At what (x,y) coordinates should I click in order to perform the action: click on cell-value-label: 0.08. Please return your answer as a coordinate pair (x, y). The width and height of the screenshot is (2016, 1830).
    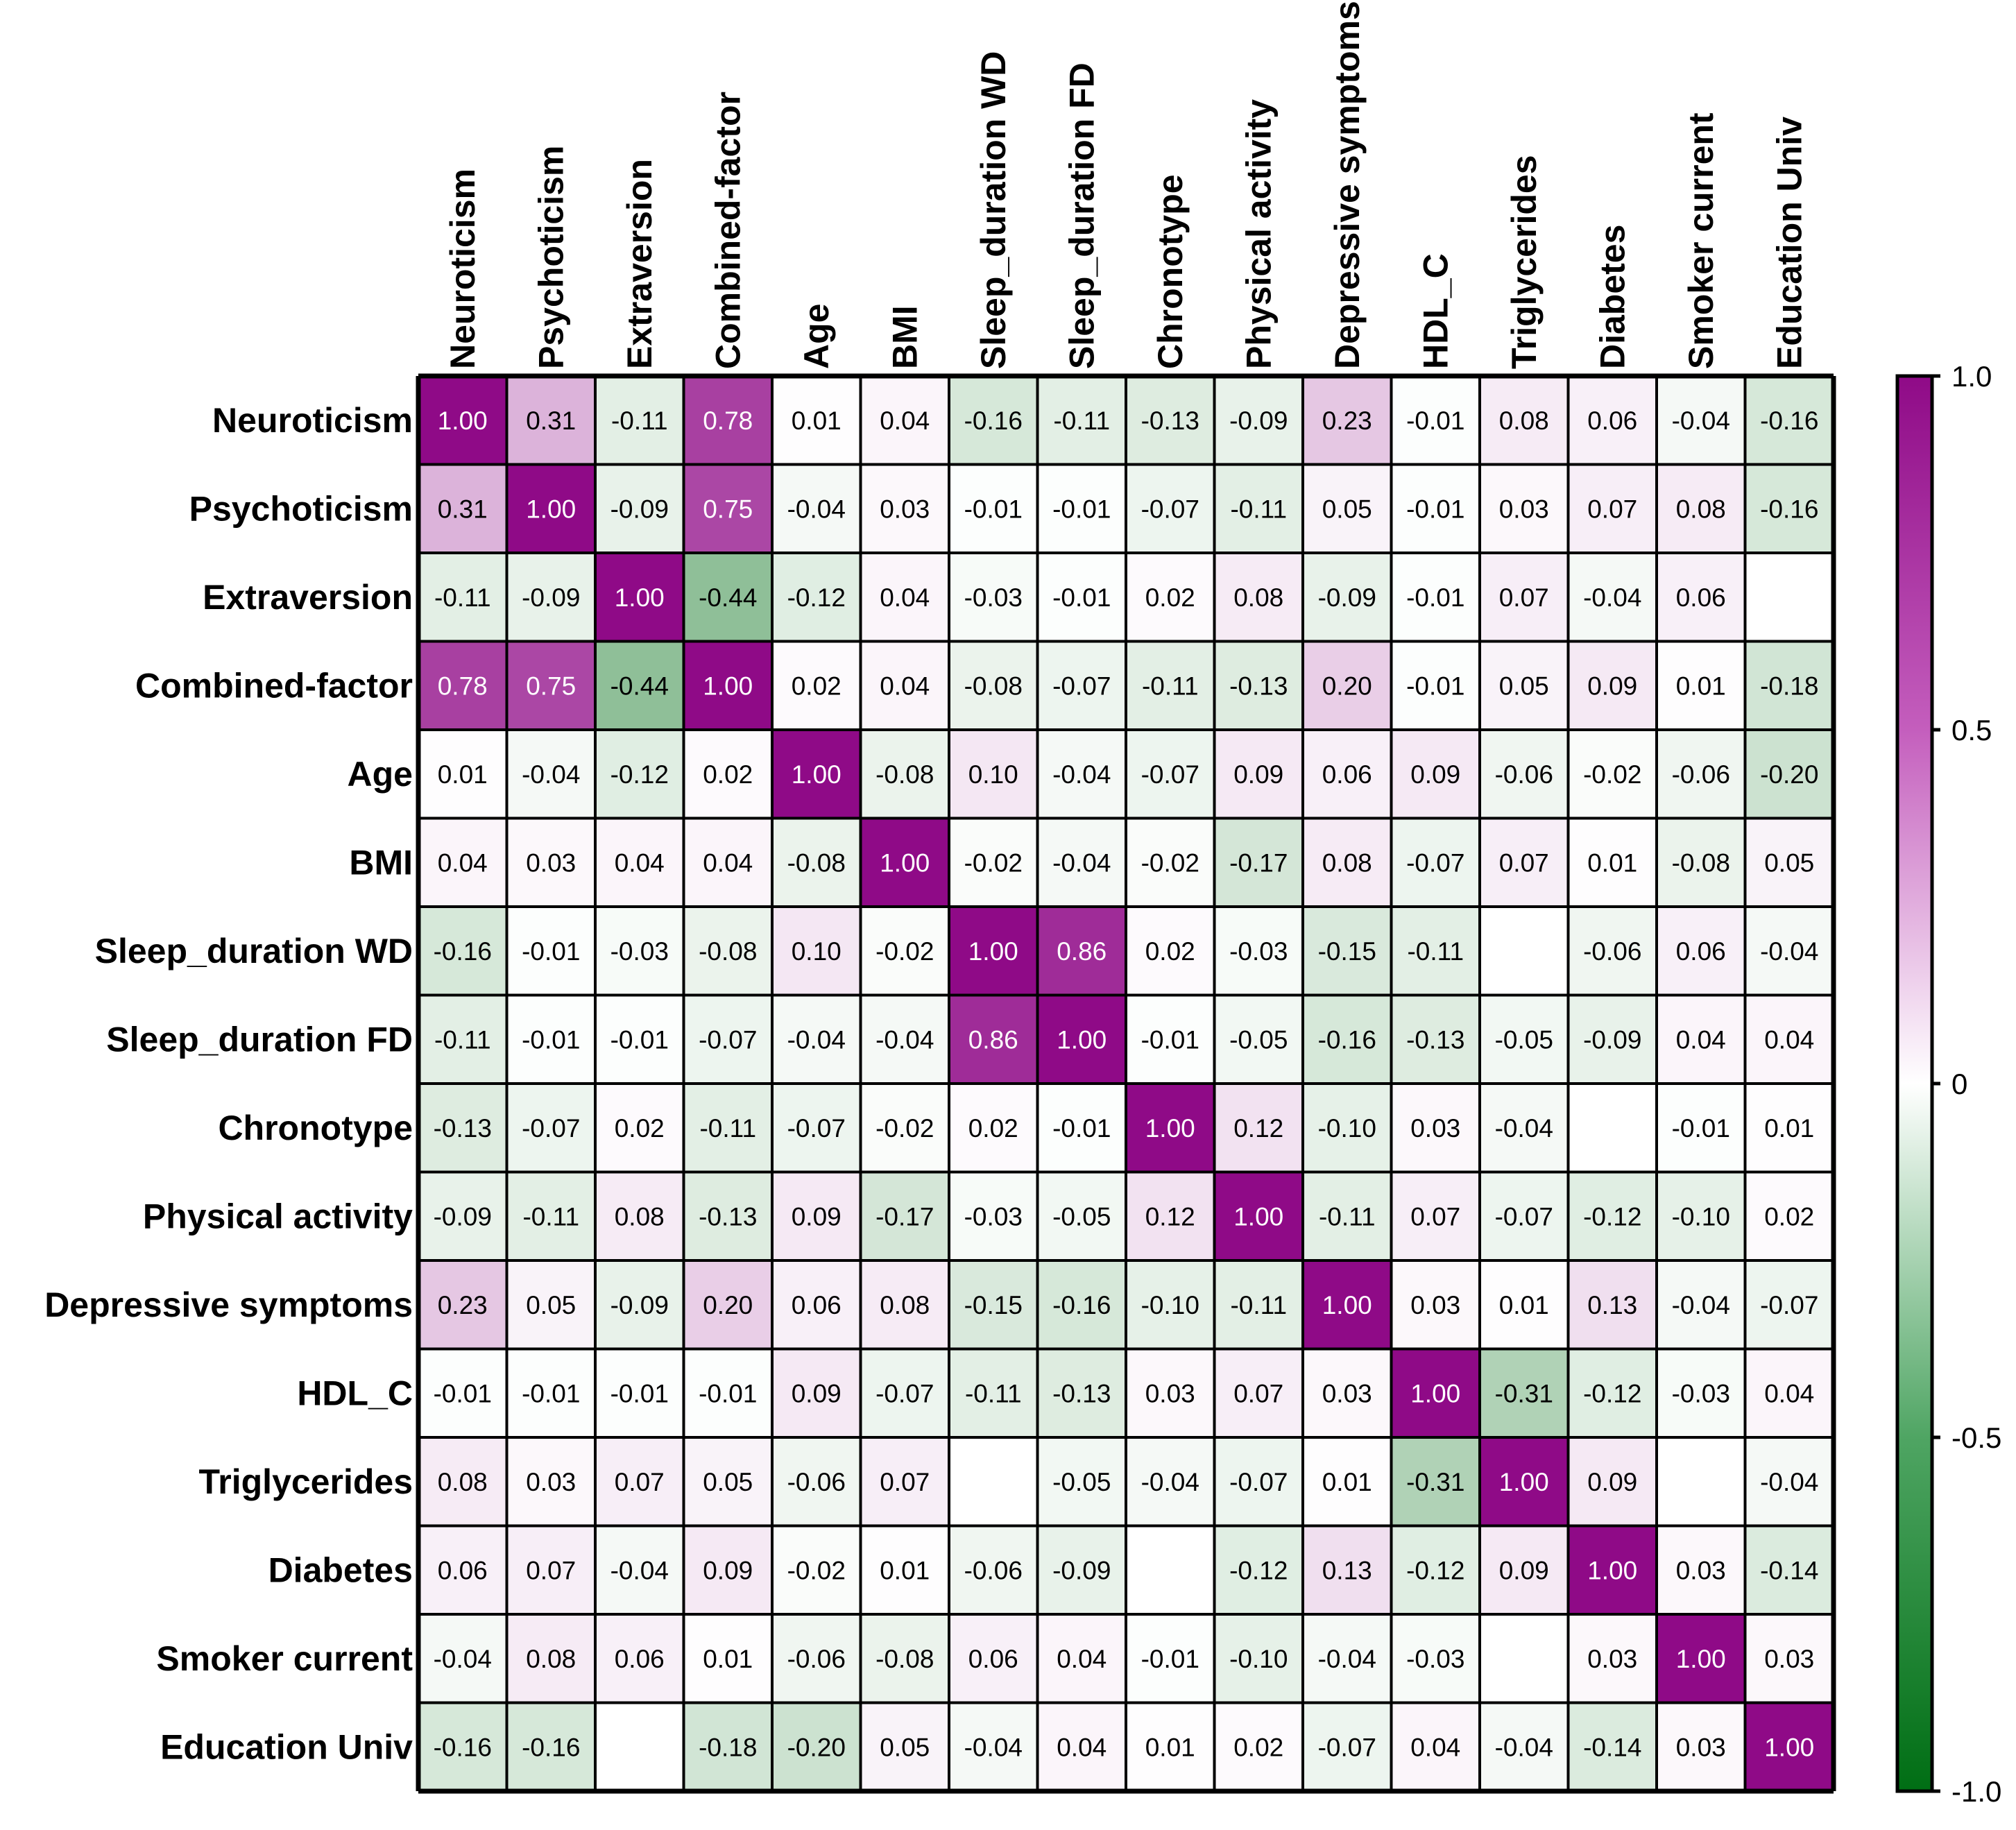
    Looking at the image, I should click on (1701, 509).